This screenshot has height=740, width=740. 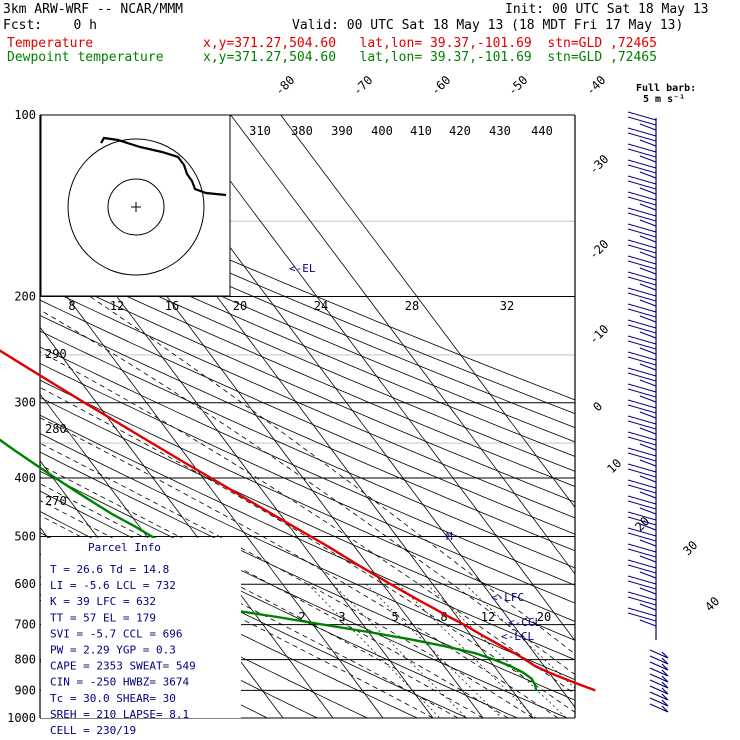 What do you see at coordinates (56, 501) in the screenshot?
I see `side-label-270: 270` at bounding box center [56, 501].